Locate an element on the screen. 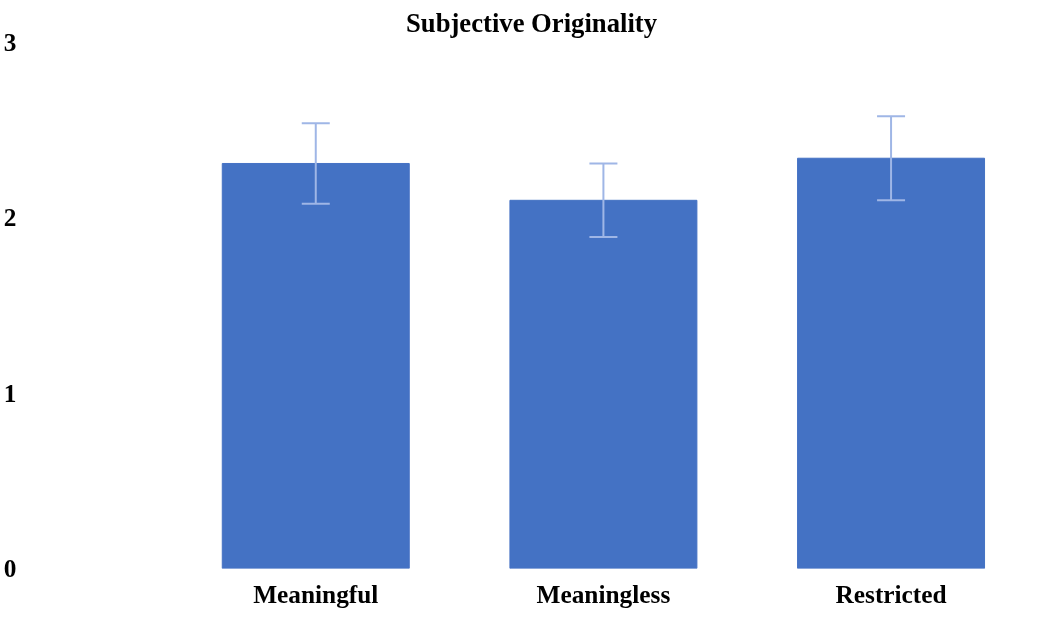 This screenshot has width=1042, height=619. x-tick-label: Meaningful is located at coordinates (316, 593).